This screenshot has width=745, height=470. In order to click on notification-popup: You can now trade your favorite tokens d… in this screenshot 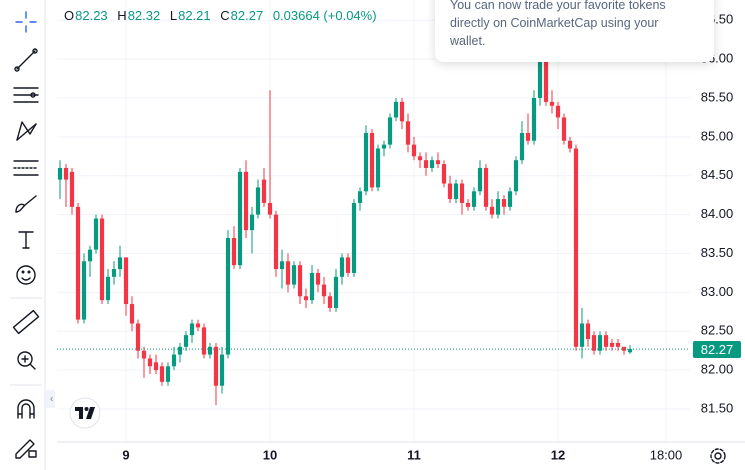, I will do `click(574, 31)`.